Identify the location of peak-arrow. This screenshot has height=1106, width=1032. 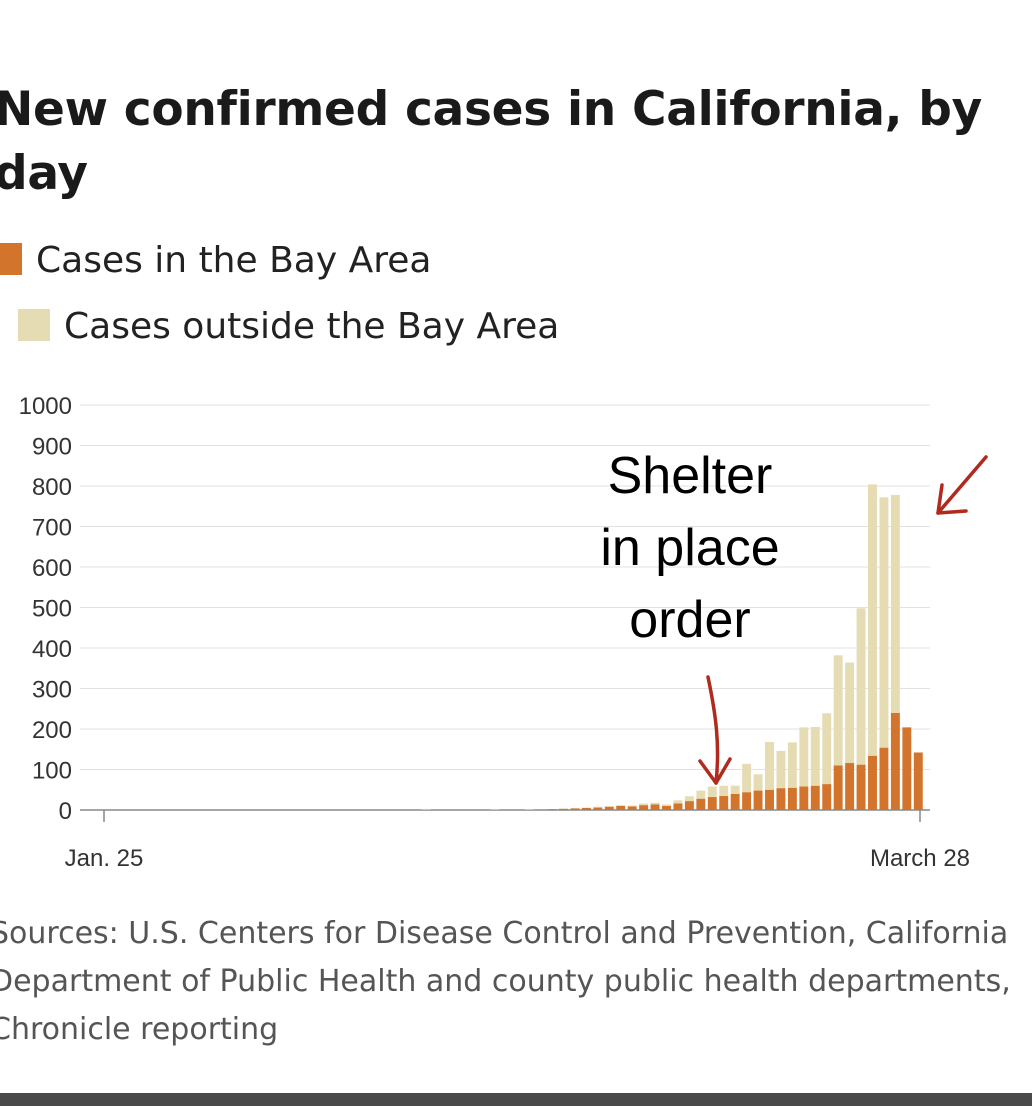
(962, 485).